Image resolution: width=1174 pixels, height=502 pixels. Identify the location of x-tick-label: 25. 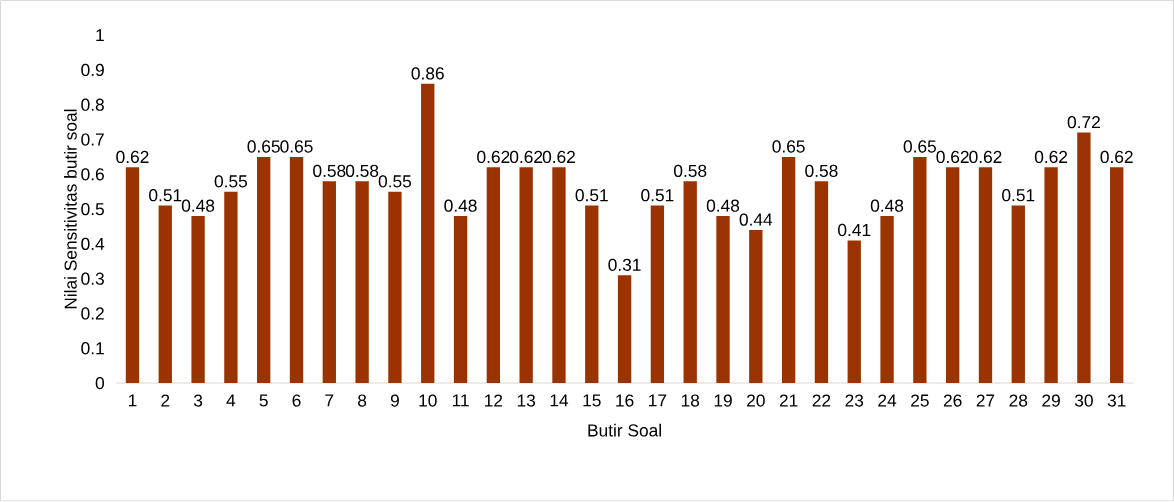
(920, 400).